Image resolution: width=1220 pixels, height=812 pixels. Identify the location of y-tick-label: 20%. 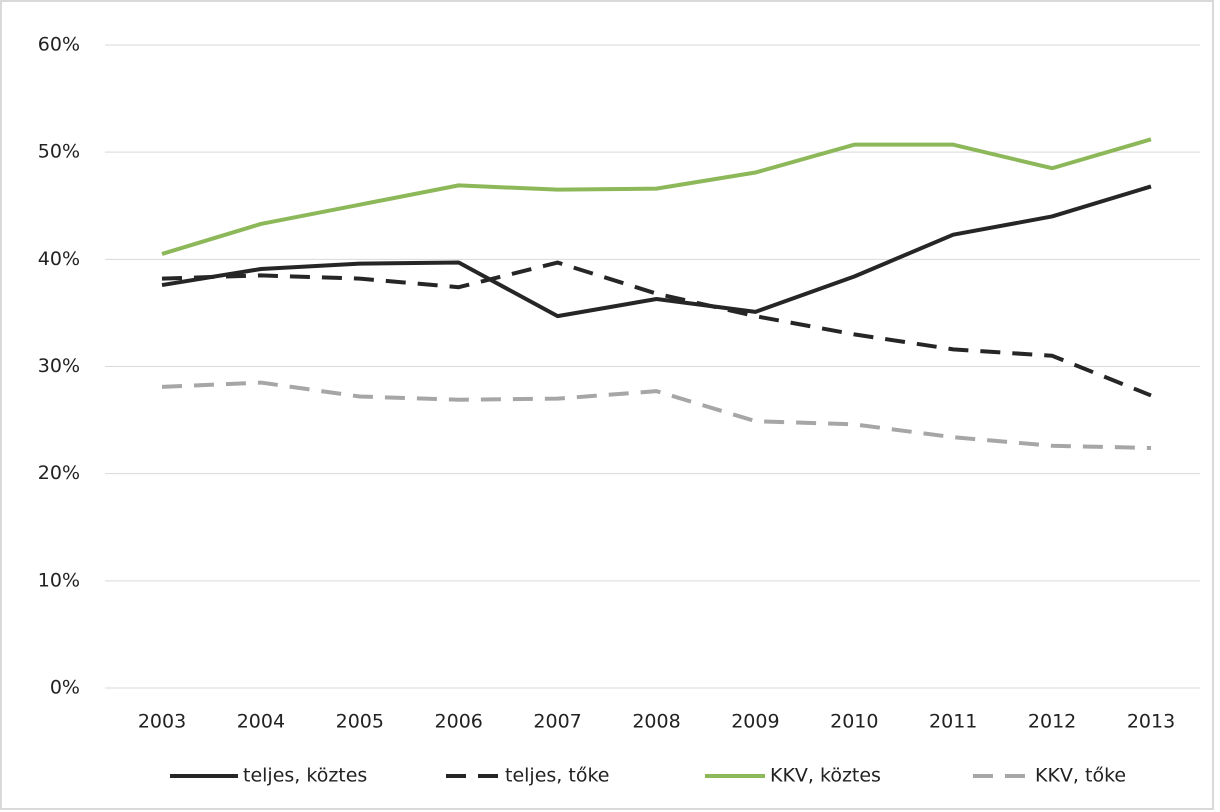
(59, 473).